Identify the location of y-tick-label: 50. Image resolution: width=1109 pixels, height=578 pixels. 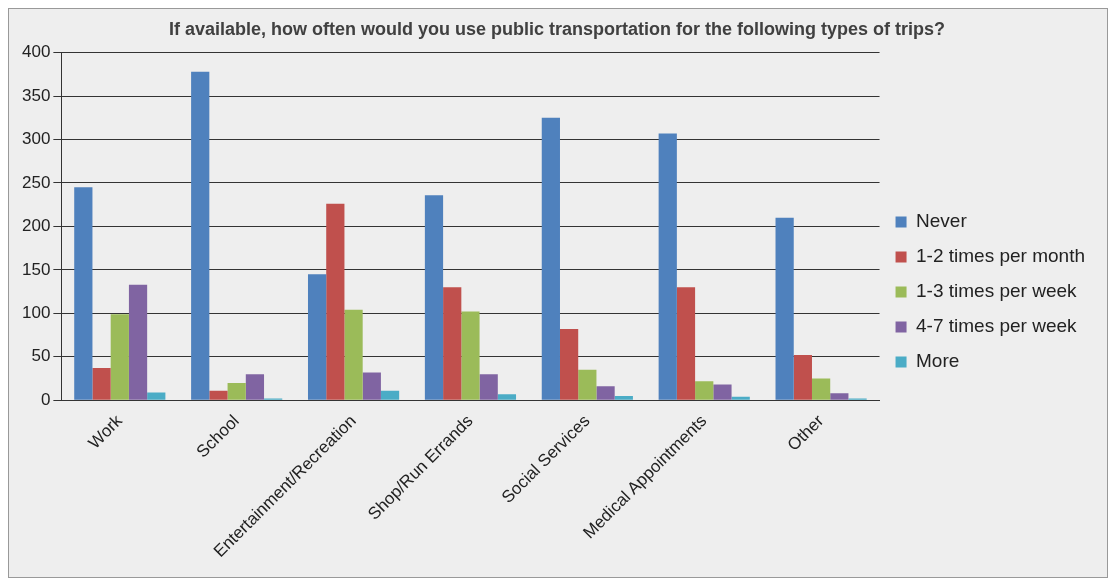
(41, 356).